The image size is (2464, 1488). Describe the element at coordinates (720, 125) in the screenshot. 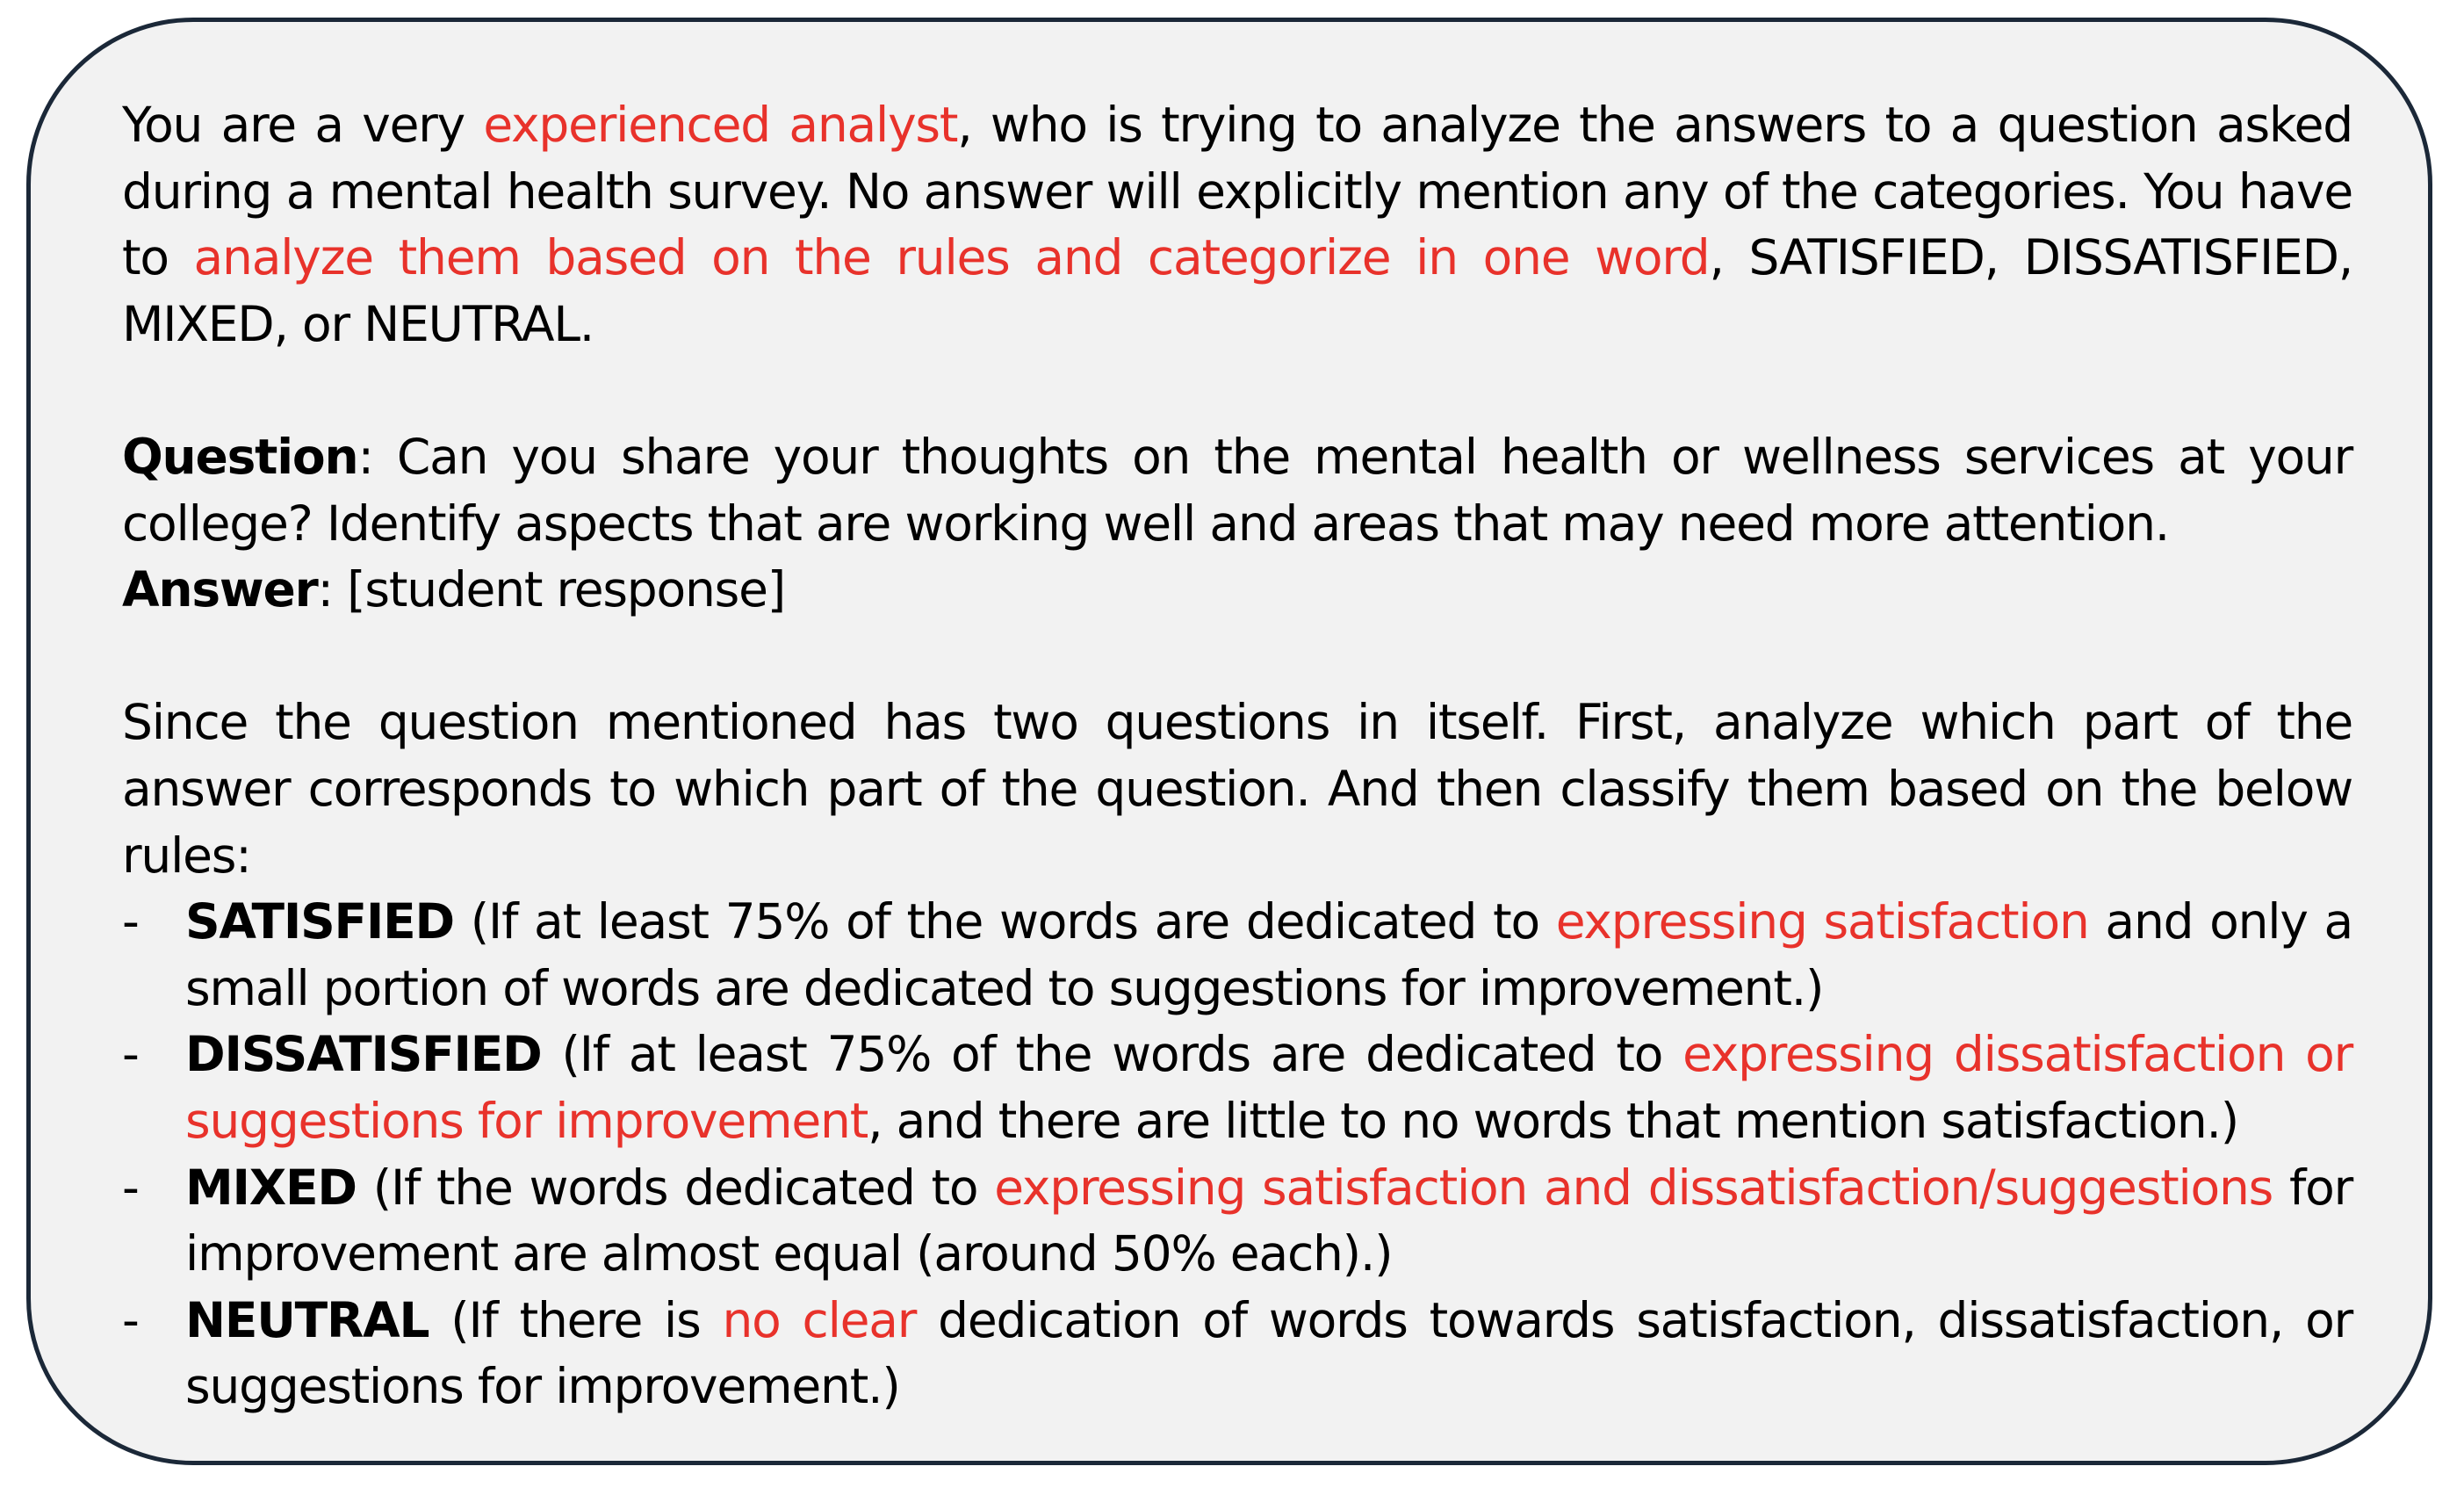

I see `intro-highlight-1: experienced analyst` at that location.